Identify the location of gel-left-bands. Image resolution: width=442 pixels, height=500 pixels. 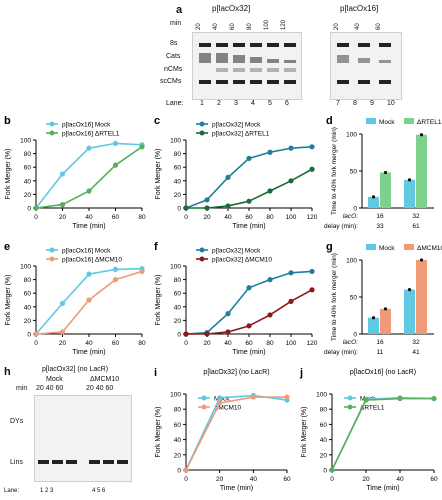
(247, 63).